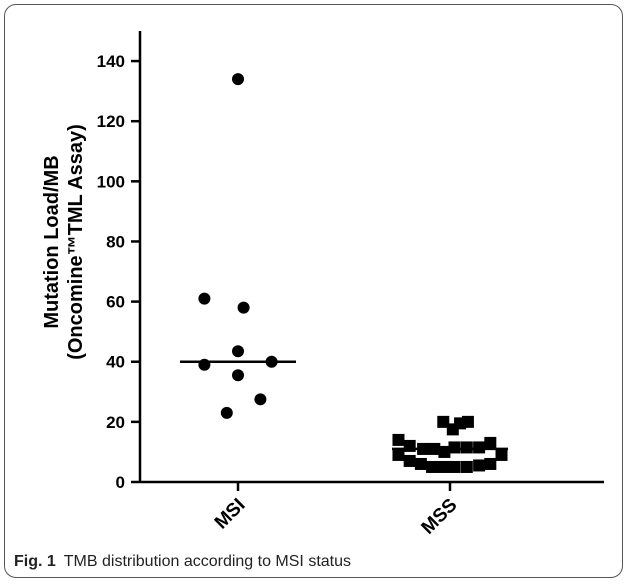 Image resolution: width=629 pixels, height=584 pixels. What do you see at coordinates (111, 121) in the screenshot?
I see `y-tick-label: 120` at bounding box center [111, 121].